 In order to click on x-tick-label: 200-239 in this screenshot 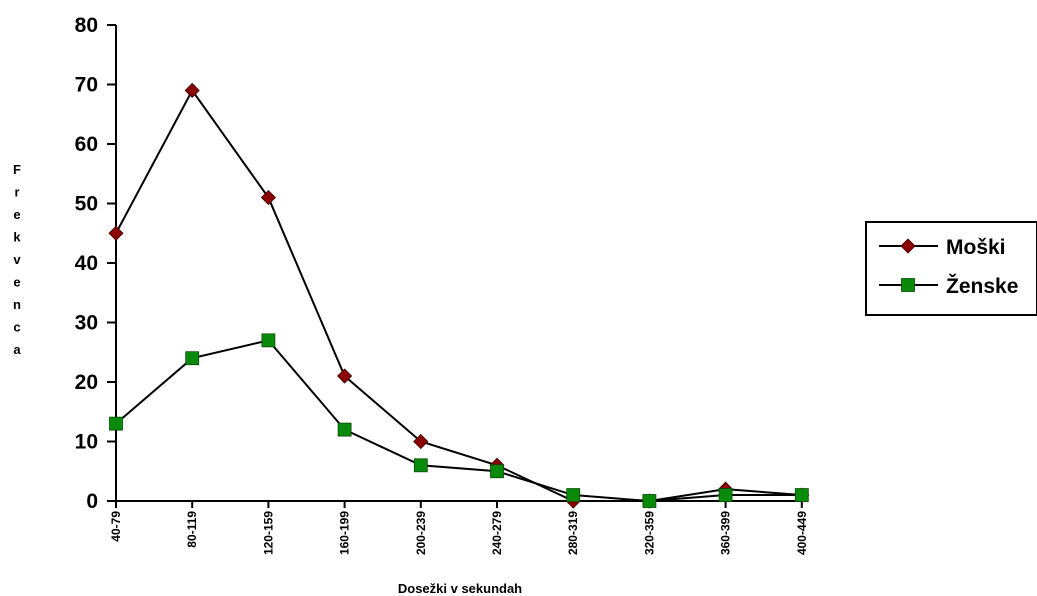, I will do `click(421, 533)`.